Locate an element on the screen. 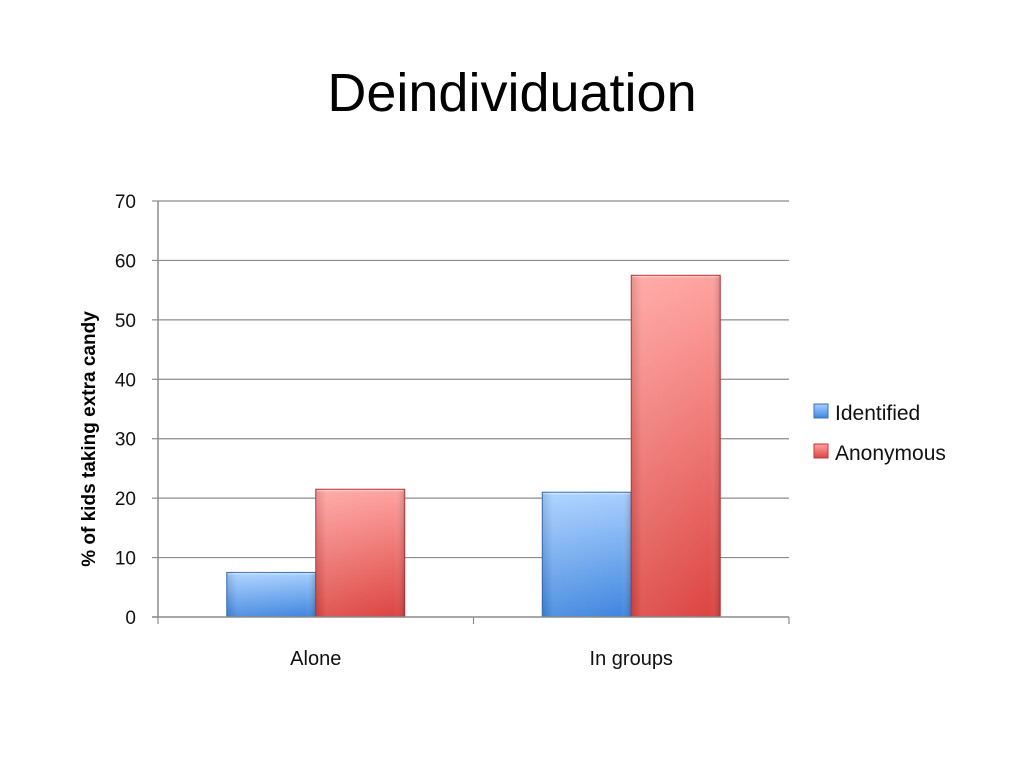  y-tick-label: 20 is located at coordinates (125, 499).